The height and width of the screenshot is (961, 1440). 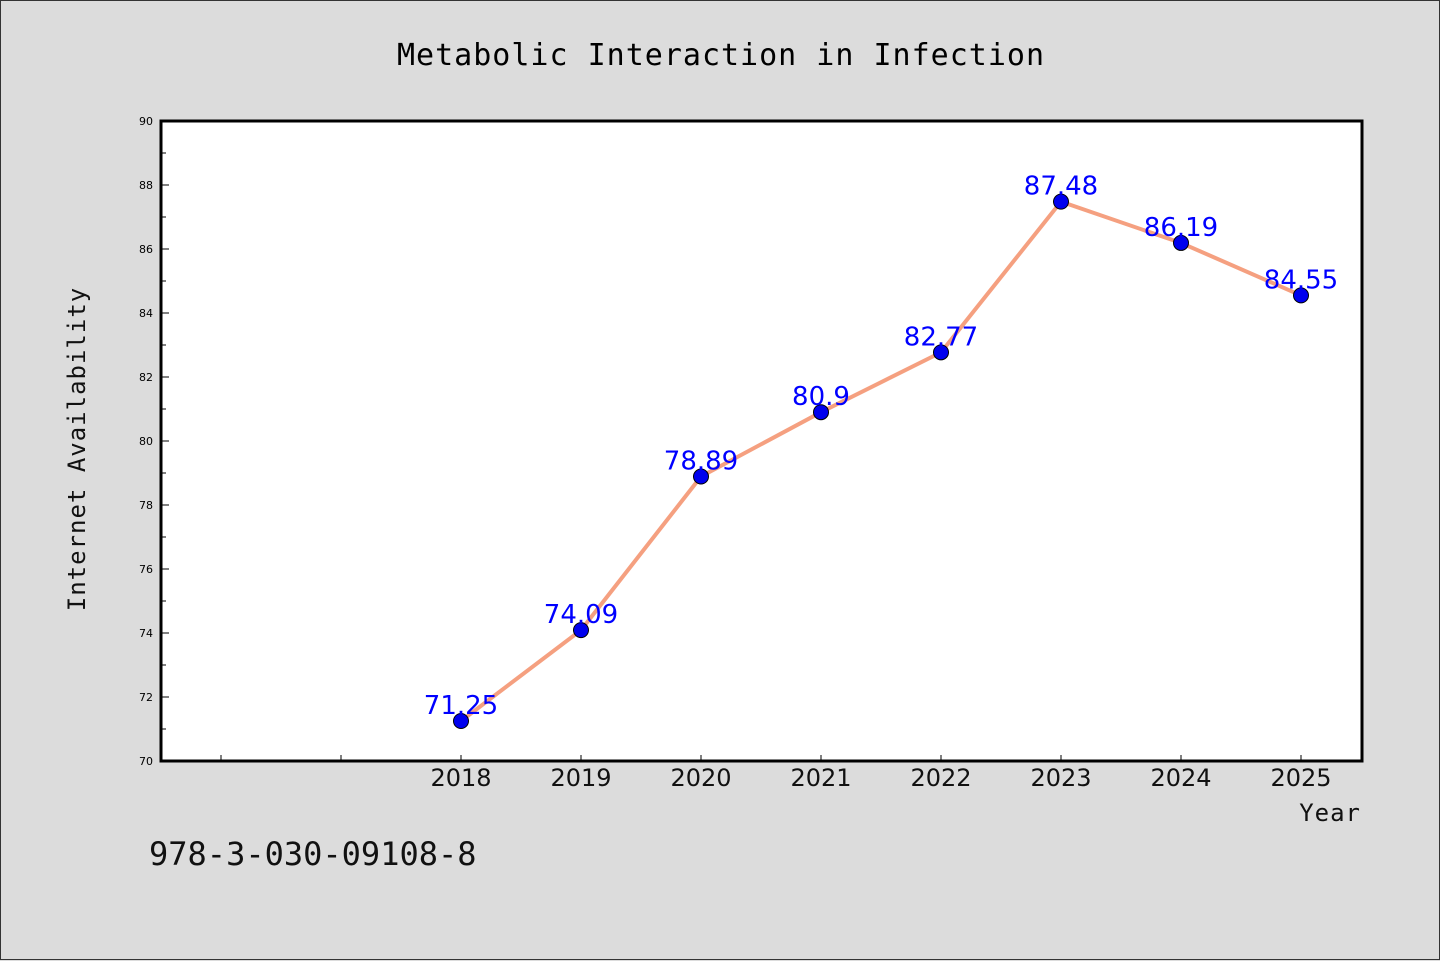 What do you see at coordinates (146, 185) in the screenshot?
I see `y-tick-label: 88` at bounding box center [146, 185].